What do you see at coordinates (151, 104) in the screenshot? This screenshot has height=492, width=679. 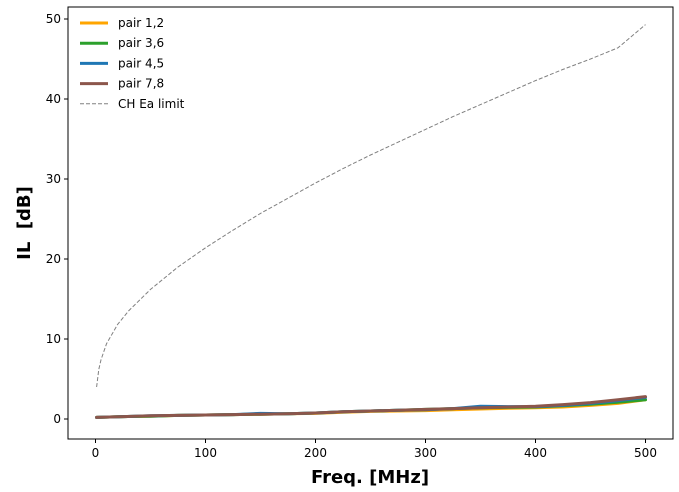 I see `legend-label-ch-ea-limit: CH Ea limit` at bounding box center [151, 104].